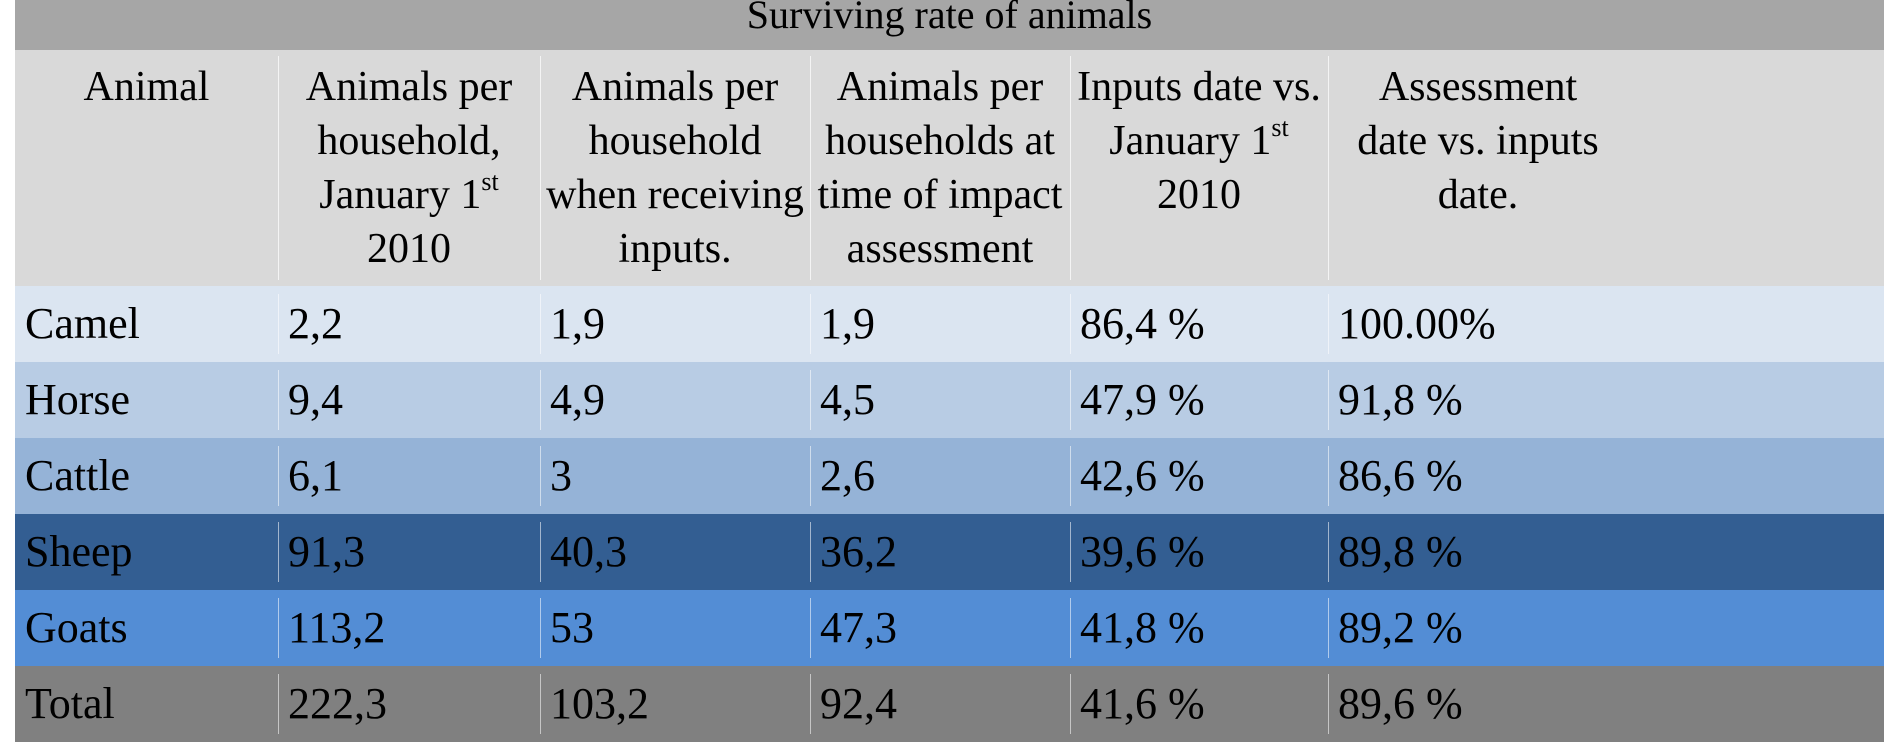 The width and height of the screenshot is (1884, 743). I want to click on table-cell: 41,8 %, so click(1142, 627).